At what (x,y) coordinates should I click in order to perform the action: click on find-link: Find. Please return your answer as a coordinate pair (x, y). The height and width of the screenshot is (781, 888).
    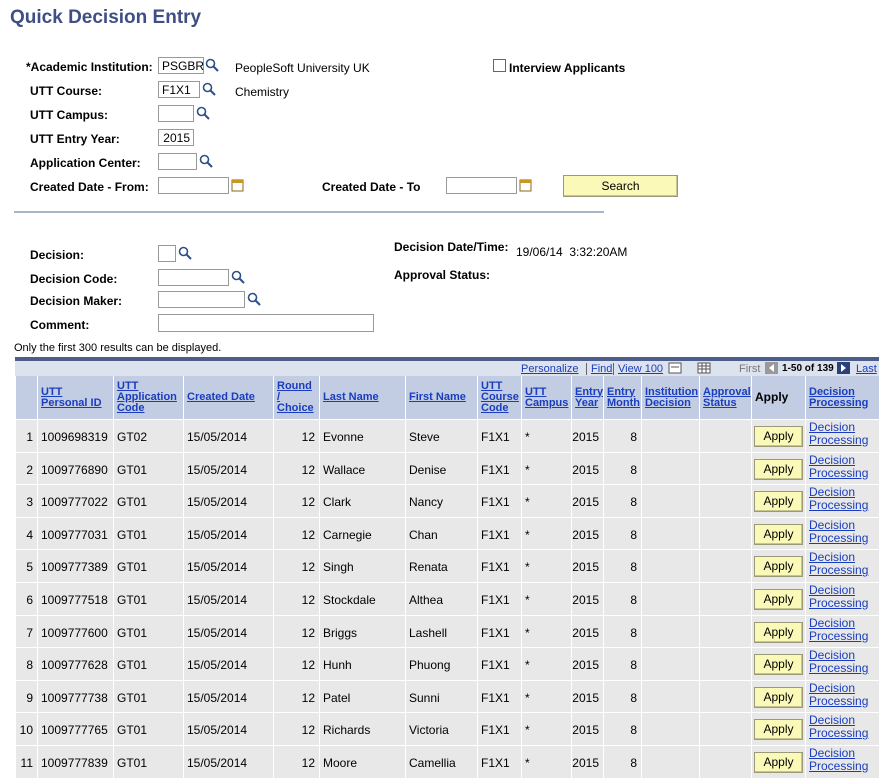
    Looking at the image, I should click on (599, 369).